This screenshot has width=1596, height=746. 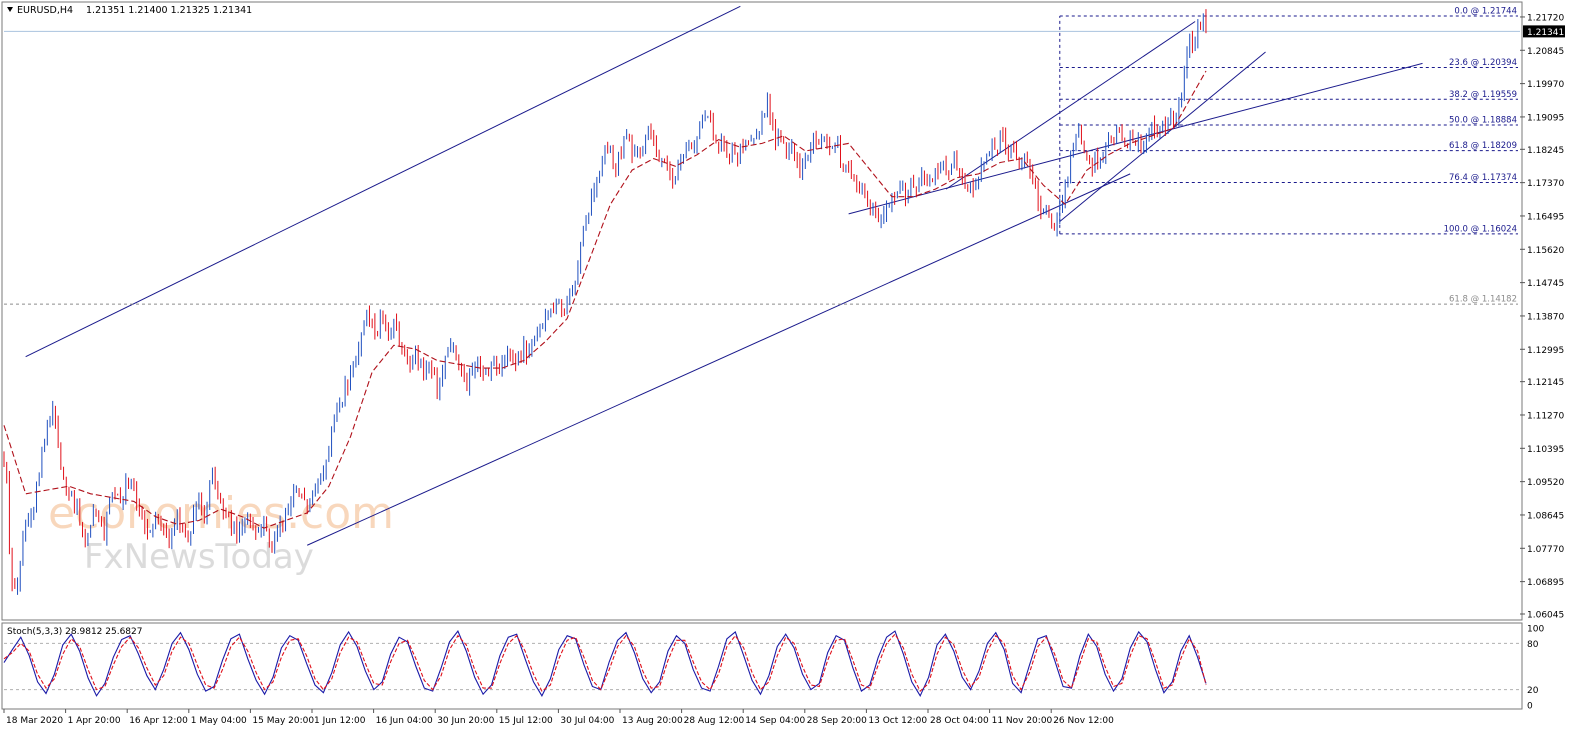 What do you see at coordinates (897, 721) in the screenshot?
I see `time-tick-label: 13 Oct 12:00` at bounding box center [897, 721].